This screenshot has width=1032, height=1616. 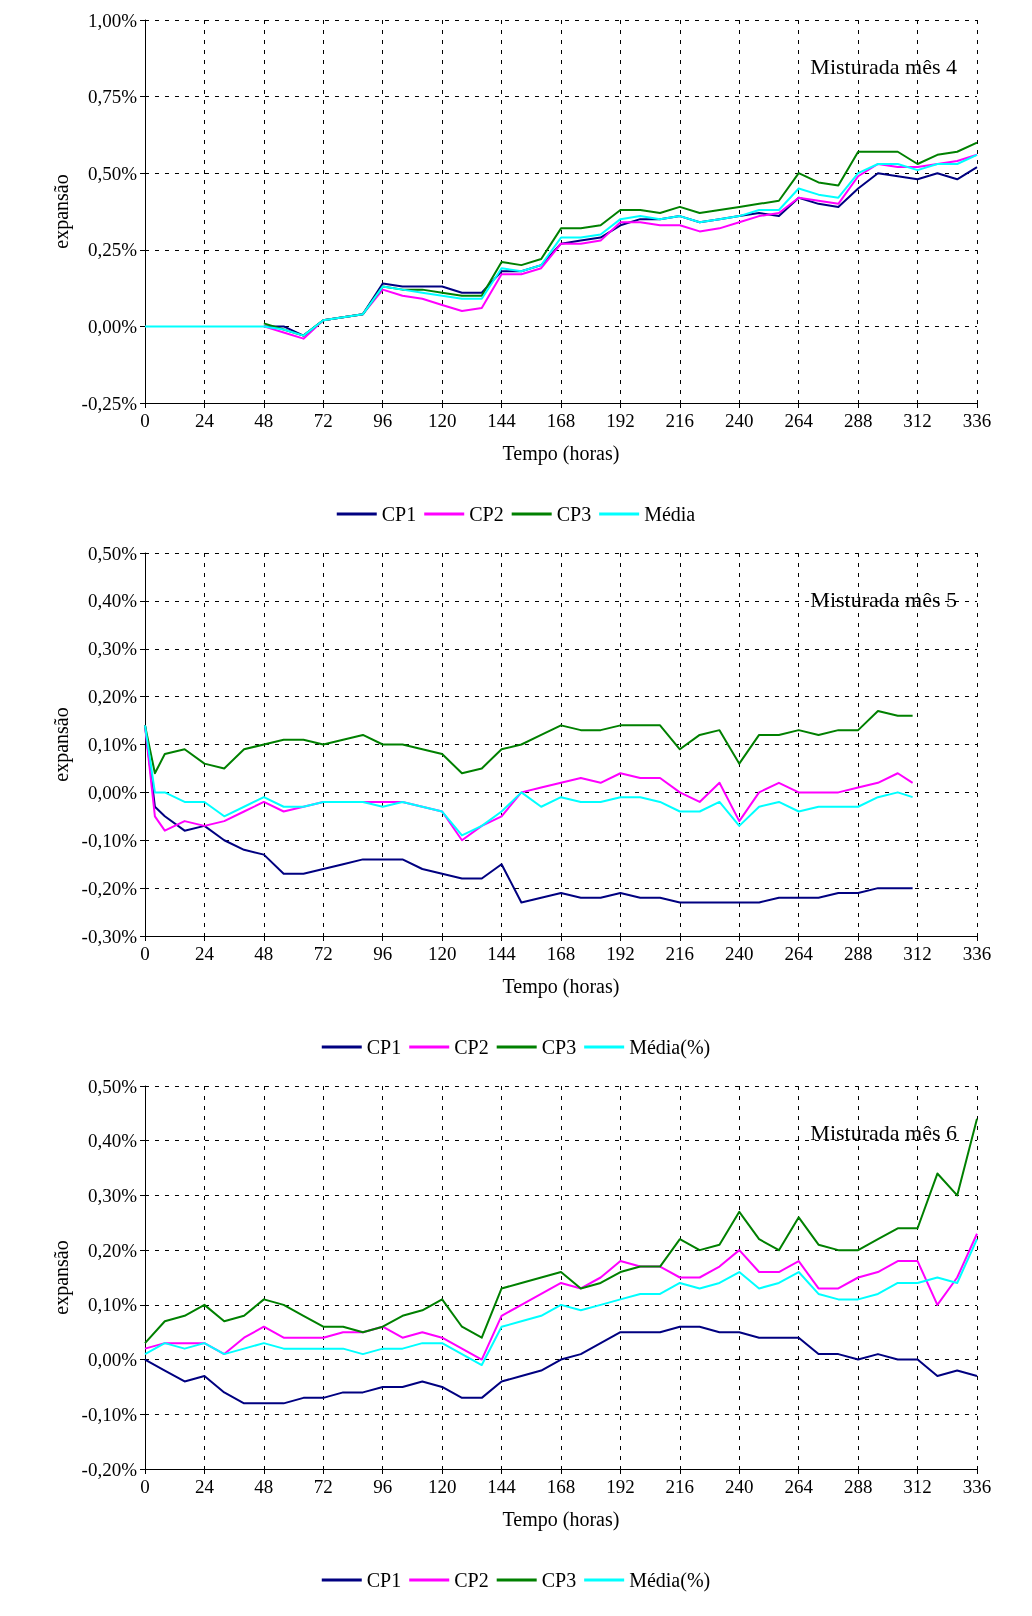 I want to click on y-tick-label: 0,75%, so click(x=112, y=97).